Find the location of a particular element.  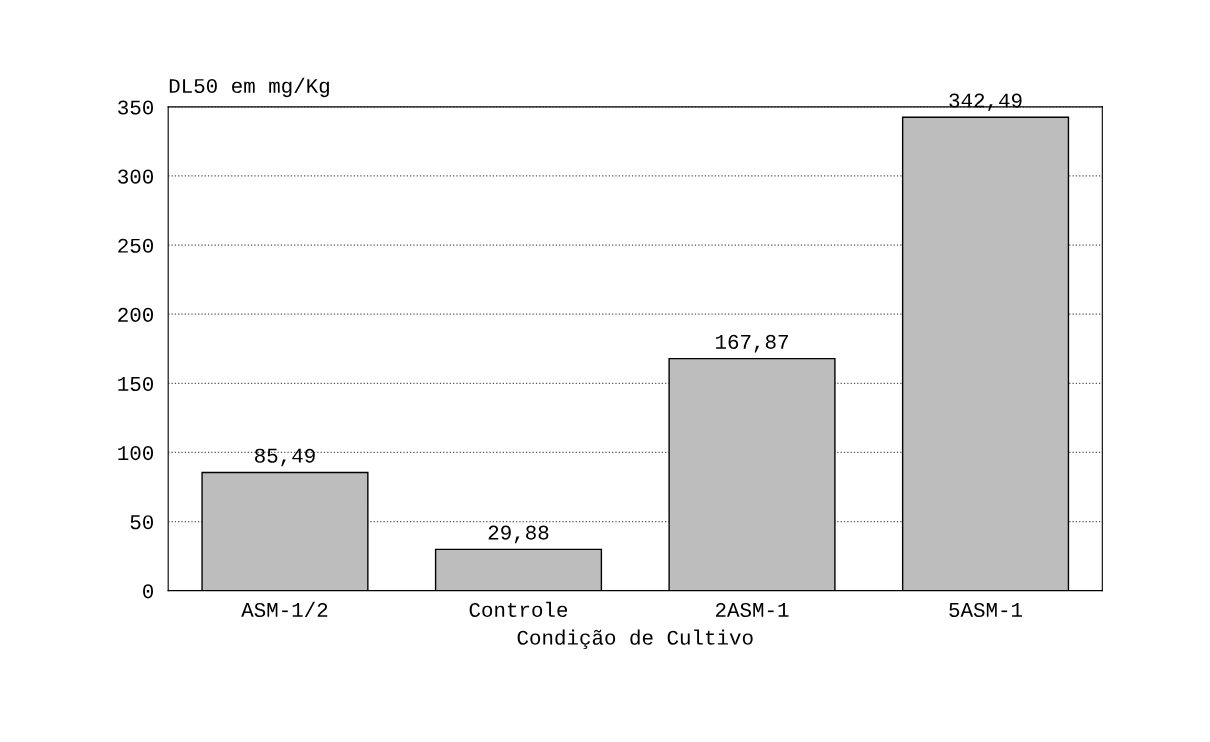

y-tick-label: 100 is located at coordinates (136, 453).